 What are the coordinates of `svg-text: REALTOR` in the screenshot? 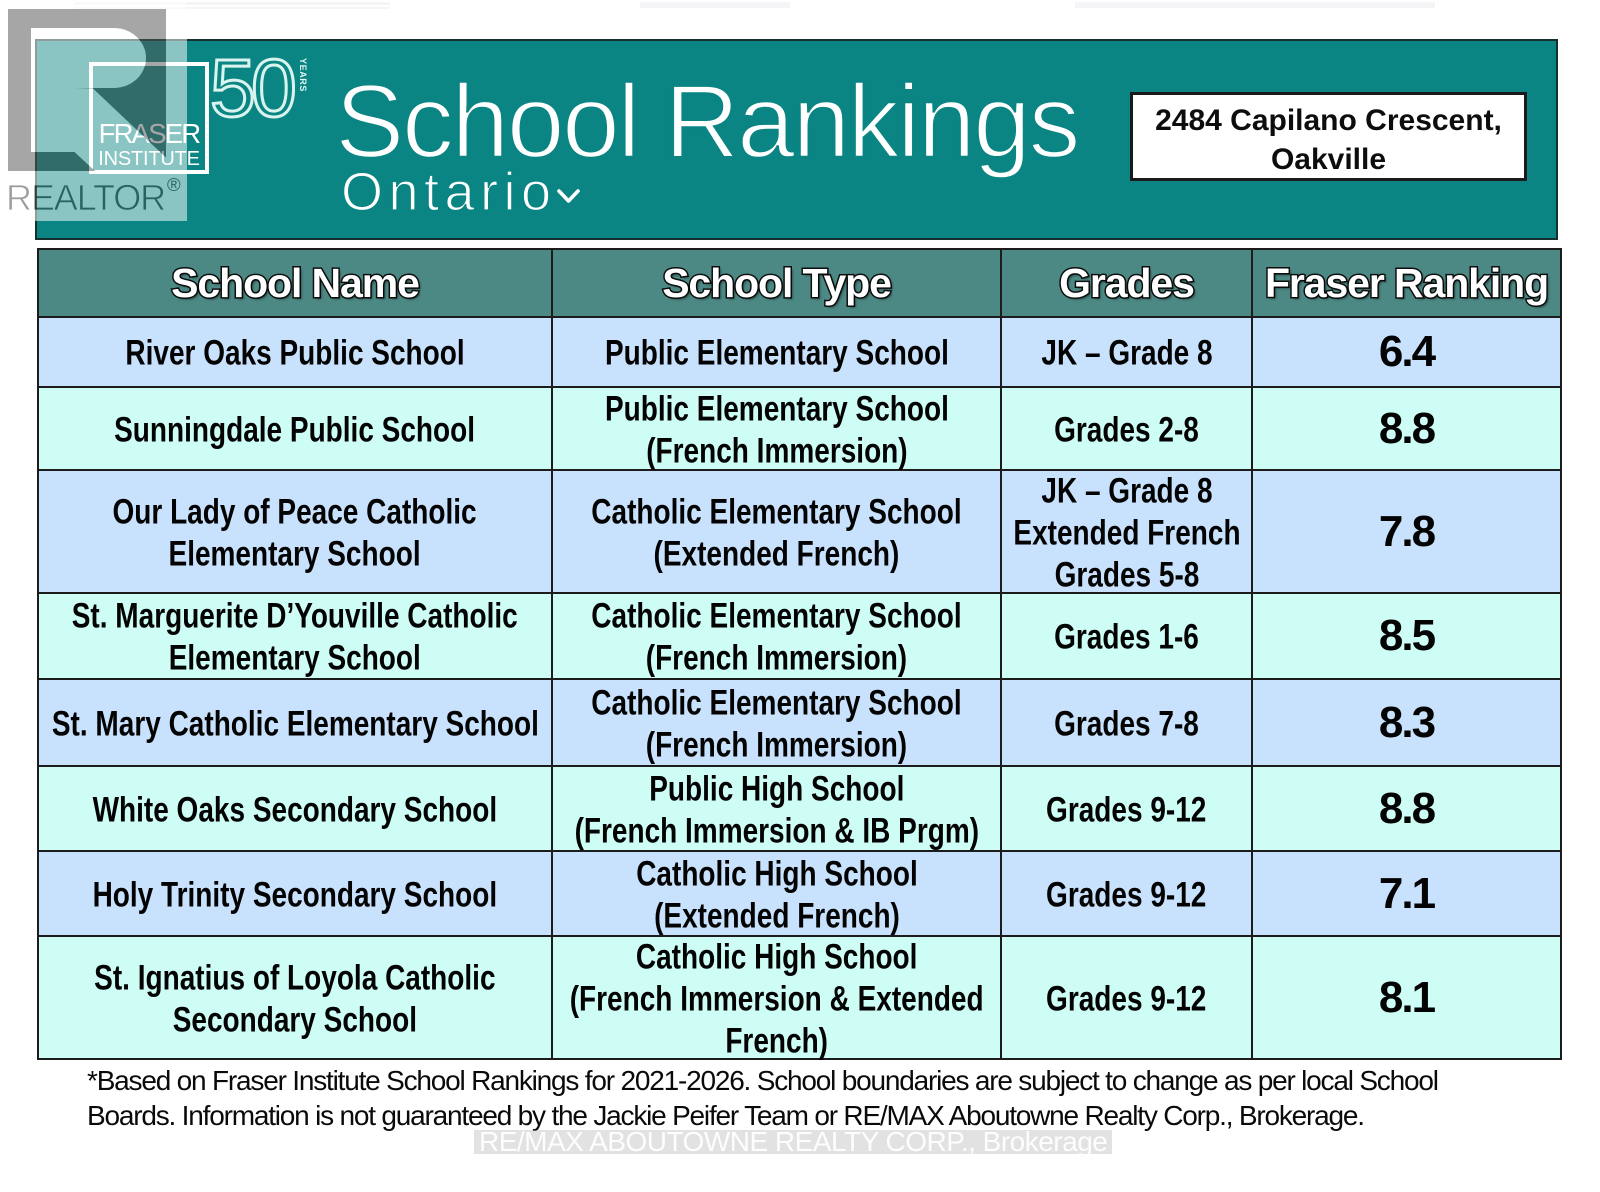 It's located at (85, 197).